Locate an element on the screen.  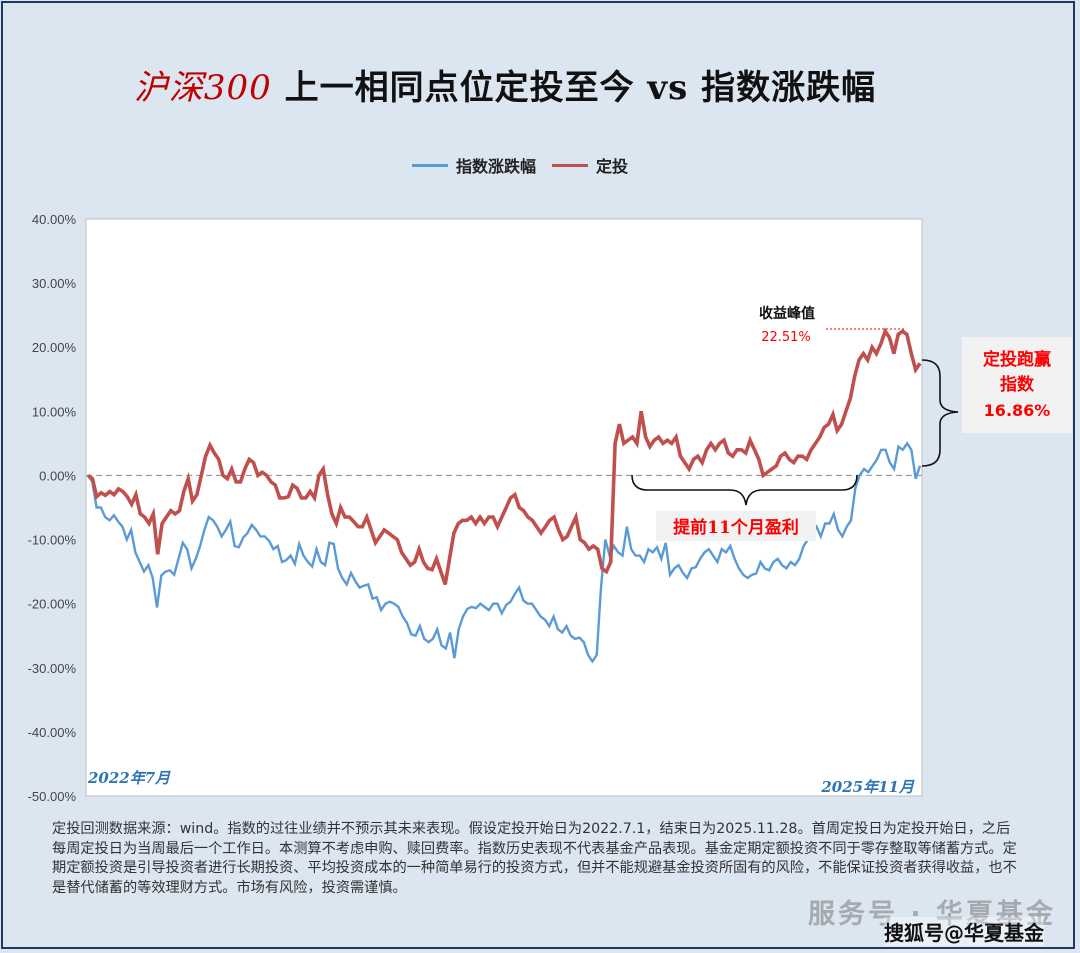
y-tick-label: 20.00% is located at coordinates (54, 347).